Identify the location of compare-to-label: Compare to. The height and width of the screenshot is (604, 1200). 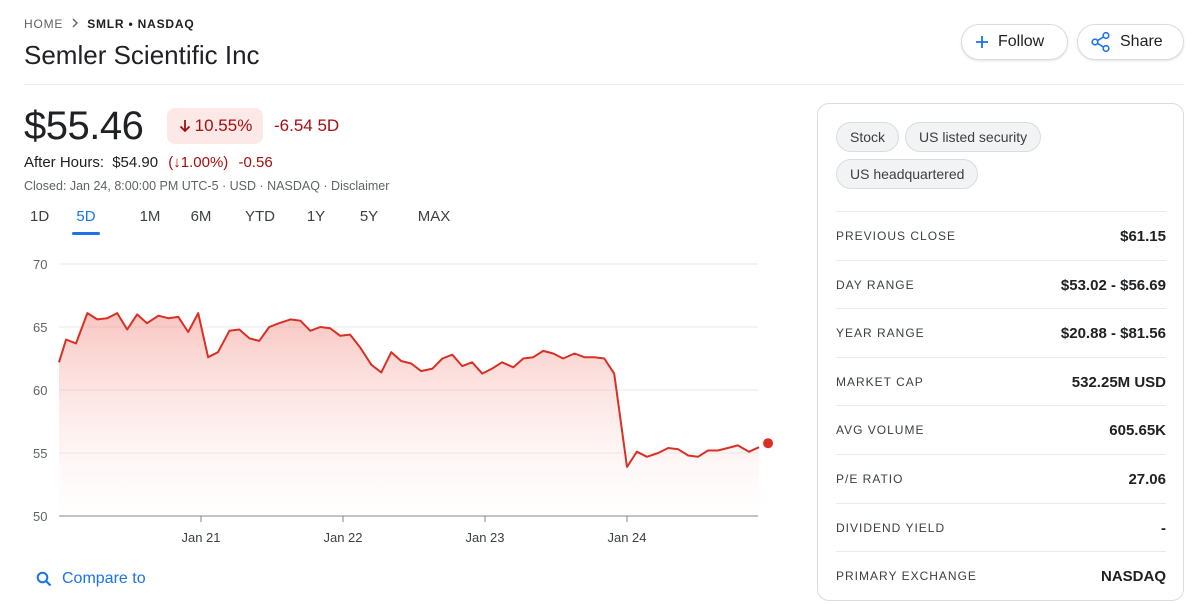
(104, 578).